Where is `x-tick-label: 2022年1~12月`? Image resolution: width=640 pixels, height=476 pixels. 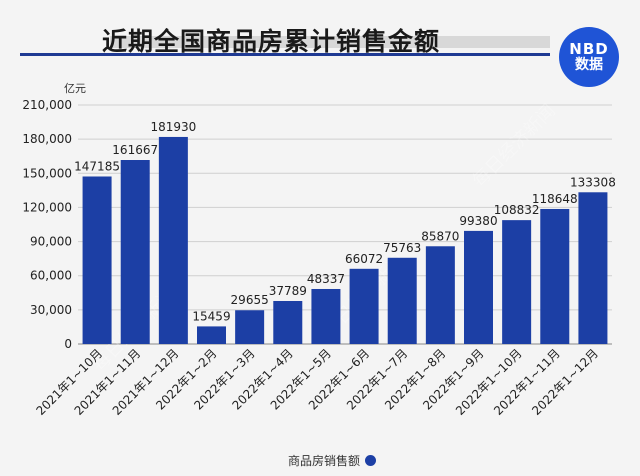
x-tick-label: 2022年1~12月 is located at coordinates (565, 382).